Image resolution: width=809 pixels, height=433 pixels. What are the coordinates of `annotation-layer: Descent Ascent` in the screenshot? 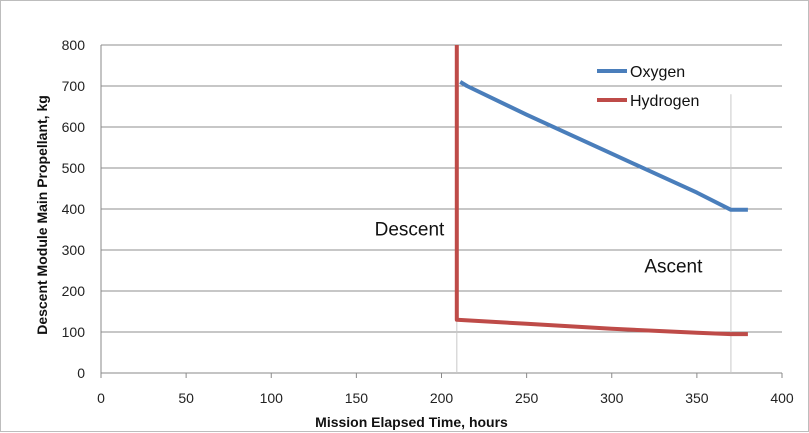 It's located at (539, 249).